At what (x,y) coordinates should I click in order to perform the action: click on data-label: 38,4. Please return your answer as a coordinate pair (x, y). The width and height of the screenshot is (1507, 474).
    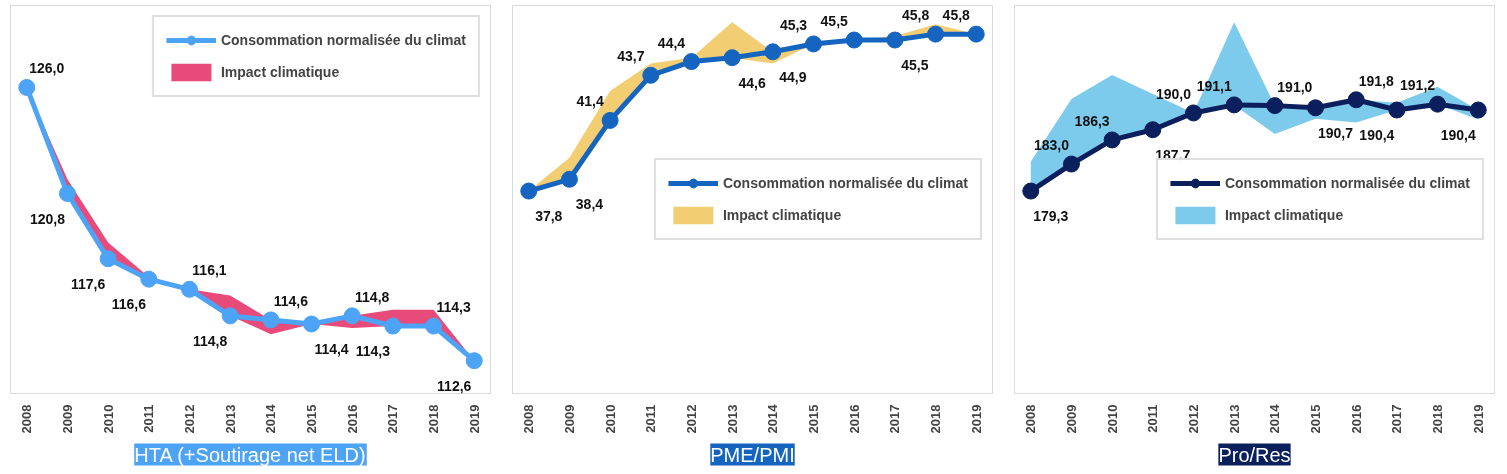
    Looking at the image, I should click on (589, 204).